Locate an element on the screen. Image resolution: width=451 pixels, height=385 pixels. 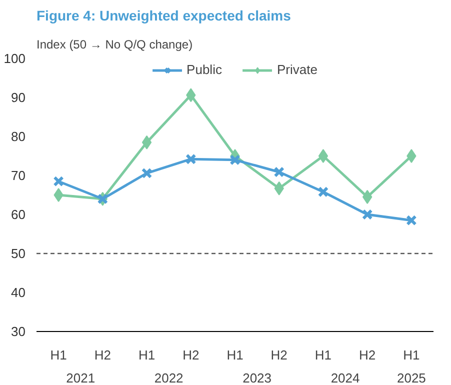
chart-subtitle: Index (50 → No Q/Q change) is located at coordinates (114, 45).